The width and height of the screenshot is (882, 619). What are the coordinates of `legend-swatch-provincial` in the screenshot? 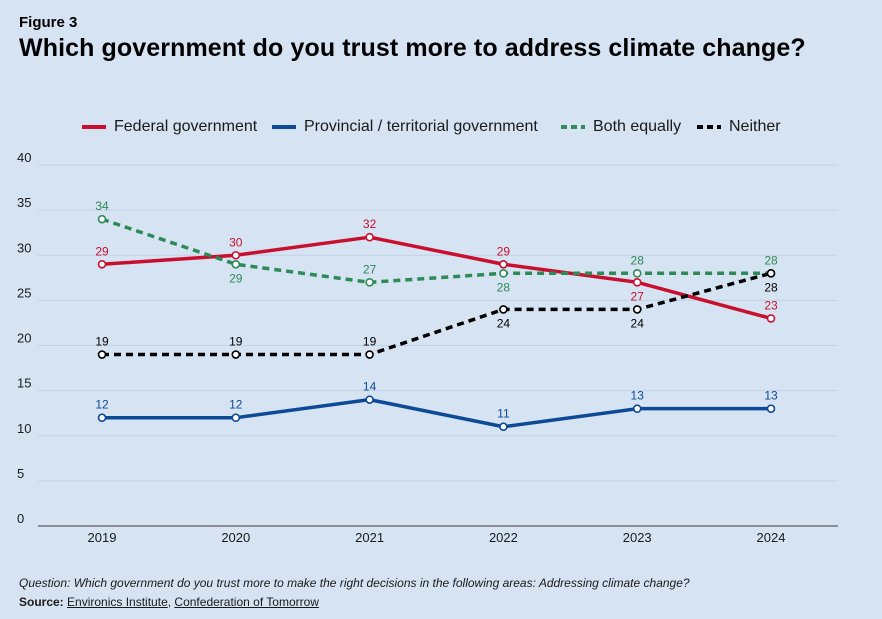 It's located at (284, 127).